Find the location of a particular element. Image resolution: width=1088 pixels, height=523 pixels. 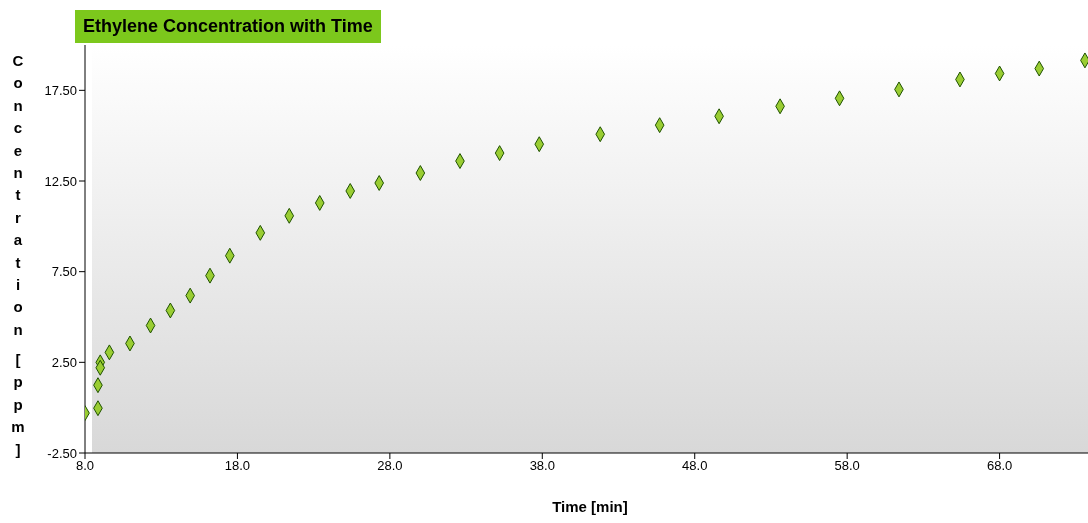

y-tick-label: 7.50 is located at coordinates (64, 272).